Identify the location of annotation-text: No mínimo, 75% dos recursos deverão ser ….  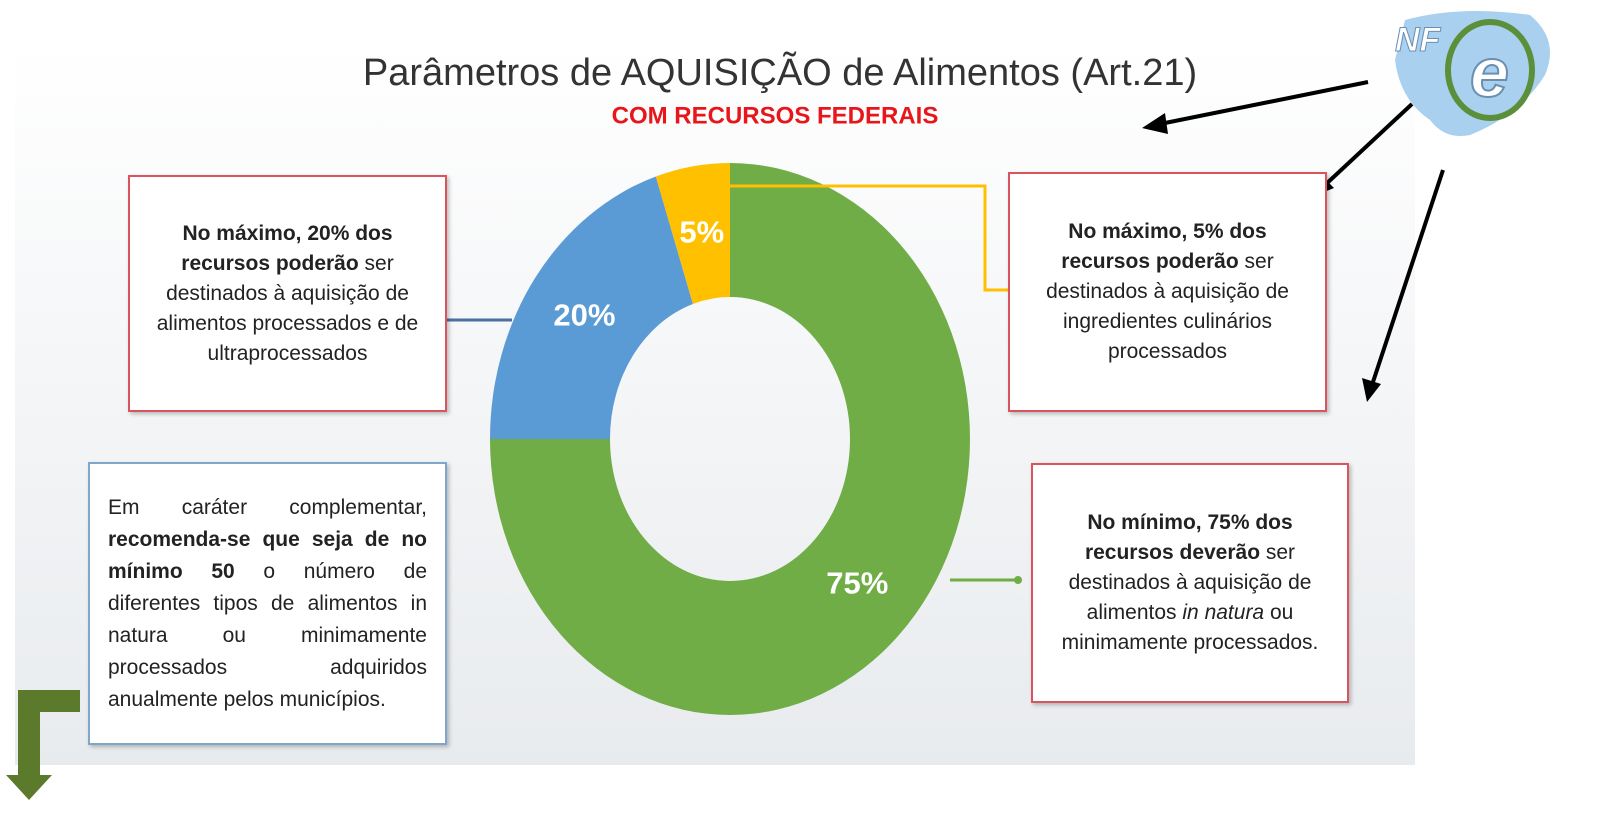
(1190, 583).